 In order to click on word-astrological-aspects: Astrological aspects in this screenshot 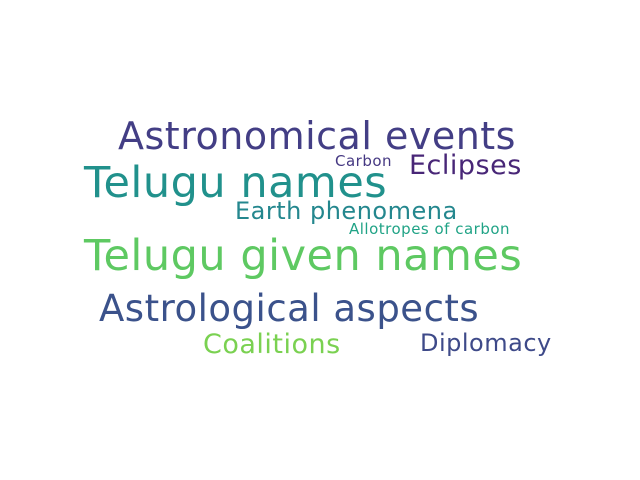, I will do `click(289, 308)`.